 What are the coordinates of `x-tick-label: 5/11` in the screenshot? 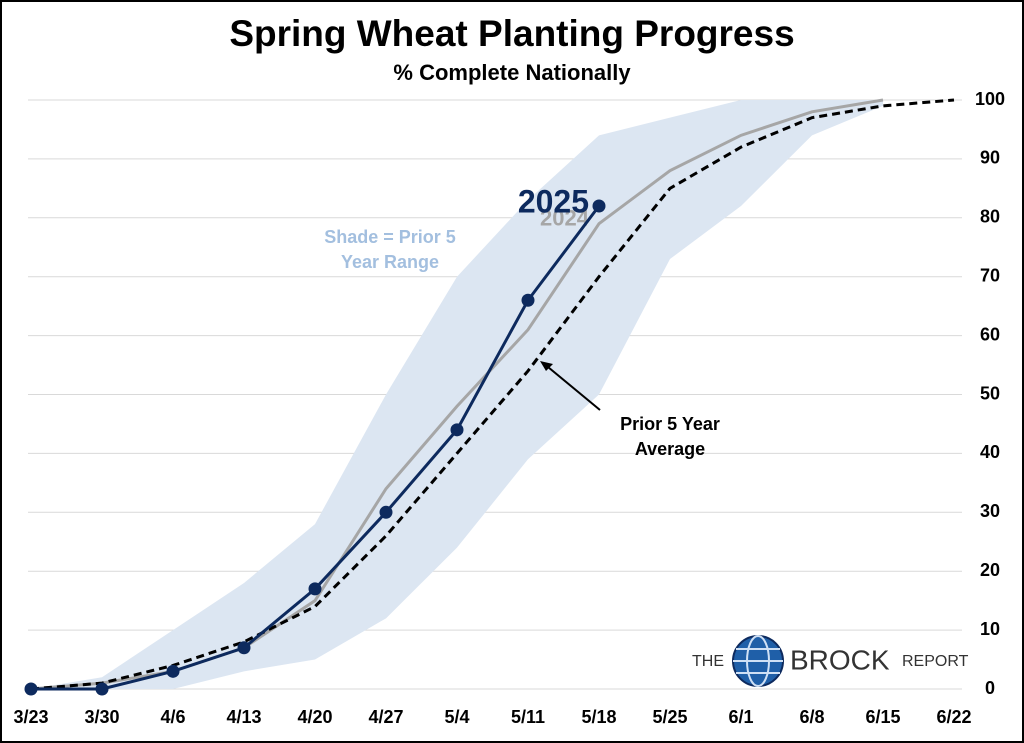 It's located at (528, 717).